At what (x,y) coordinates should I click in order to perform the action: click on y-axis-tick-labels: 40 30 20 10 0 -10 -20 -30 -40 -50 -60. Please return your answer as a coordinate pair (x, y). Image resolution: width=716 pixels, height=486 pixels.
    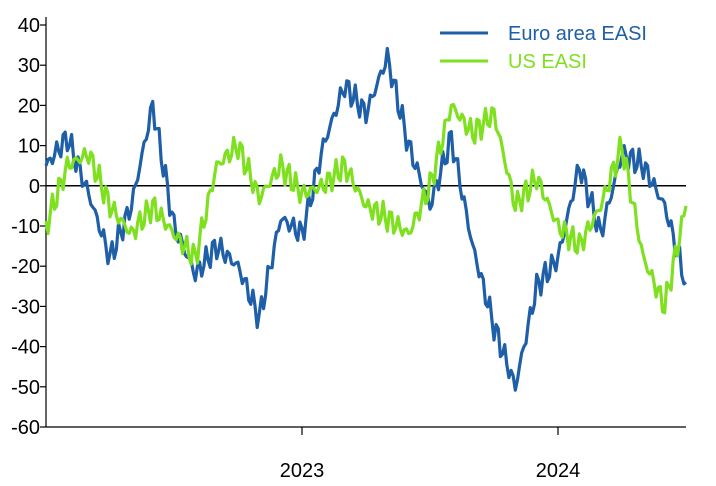
    Looking at the image, I should click on (25, 227).